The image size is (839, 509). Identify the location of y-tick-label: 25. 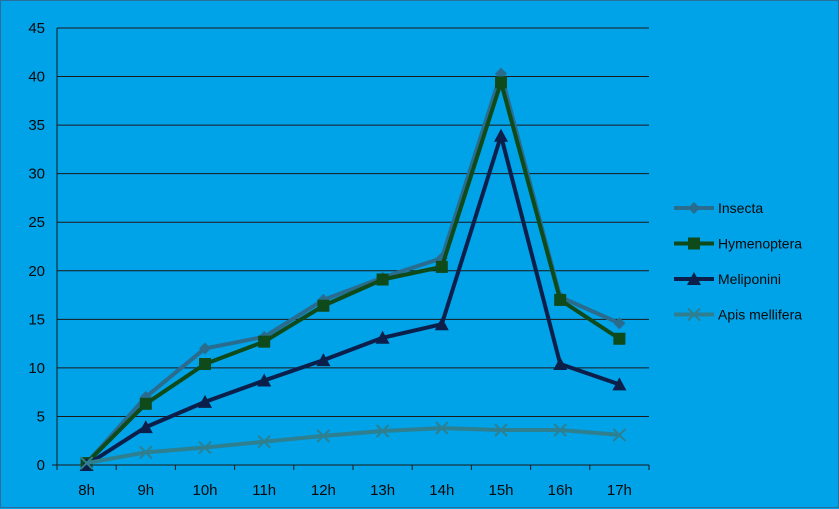
(36, 222).